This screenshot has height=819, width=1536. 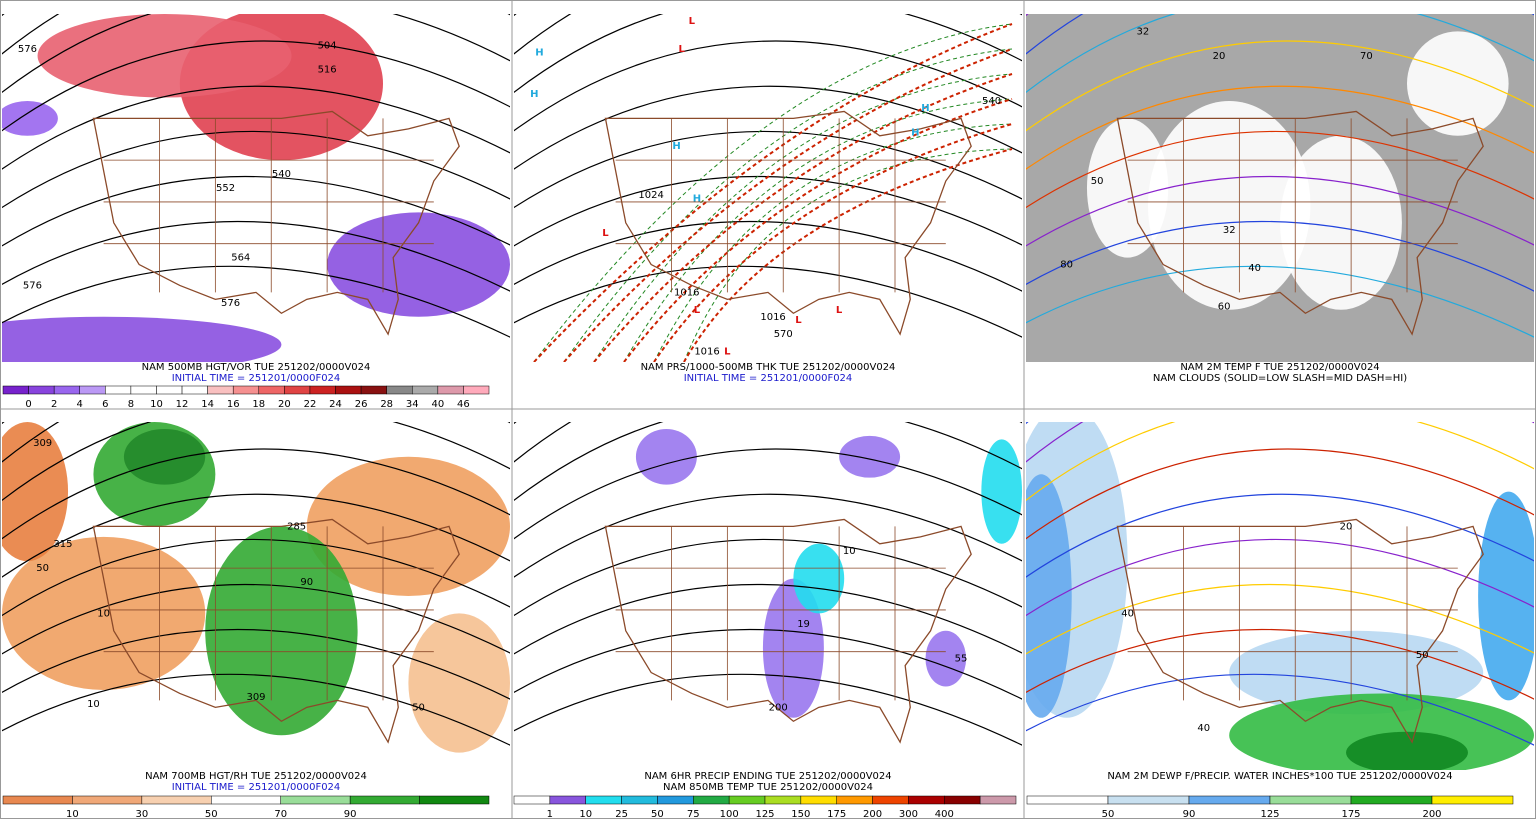 What do you see at coordinates (1279, 367) in the screenshot?
I see `caption: NAM 2M TEMP F TUE 251202/0000V024` at bounding box center [1279, 367].